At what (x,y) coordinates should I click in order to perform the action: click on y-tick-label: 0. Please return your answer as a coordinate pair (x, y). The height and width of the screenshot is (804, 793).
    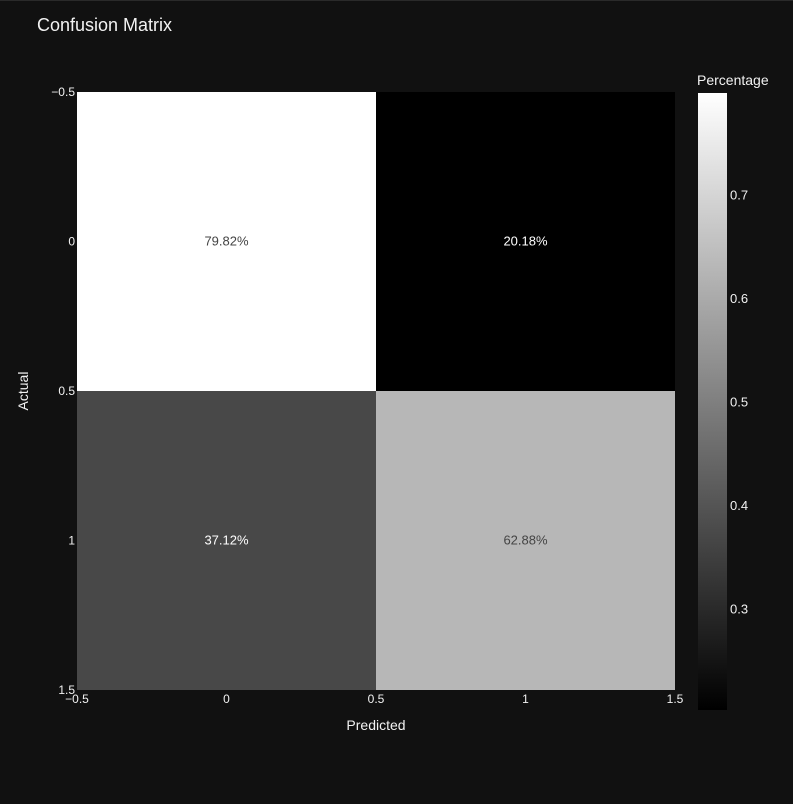
    Looking at the image, I should click on (71, 242).